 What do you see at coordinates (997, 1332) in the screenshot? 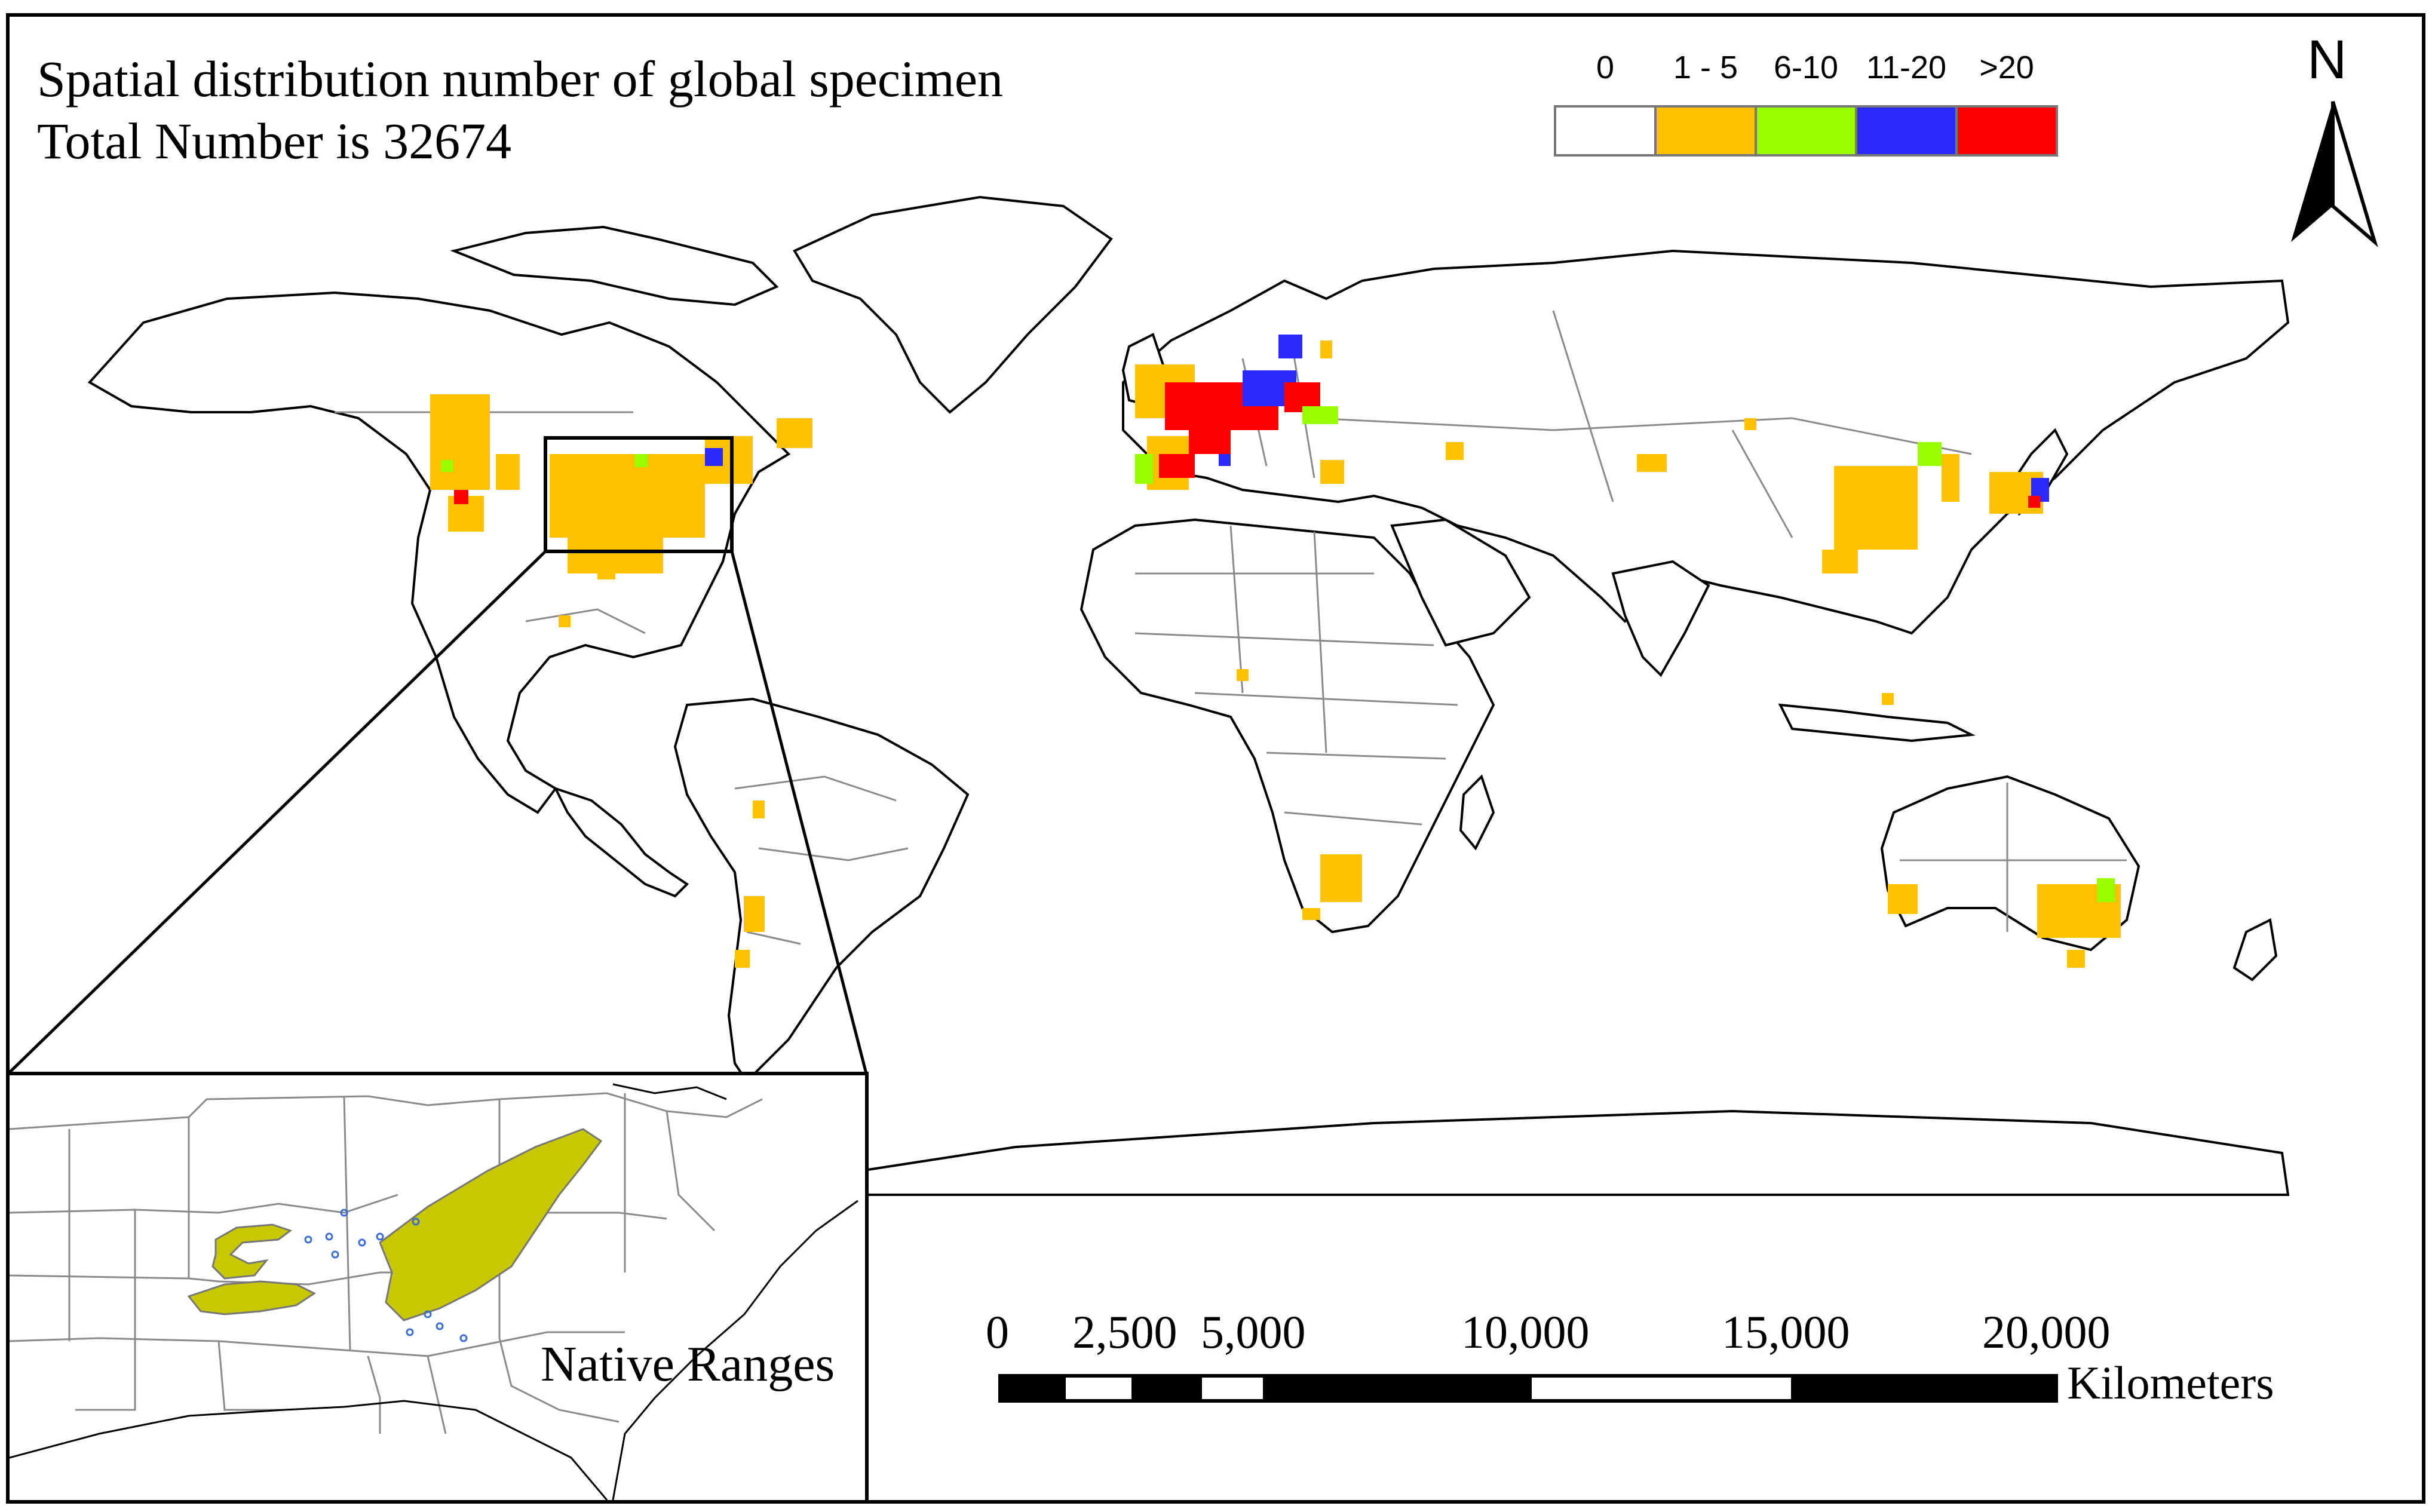
I see `scale-tick-label: 0` at bounding box center [997, 1332].